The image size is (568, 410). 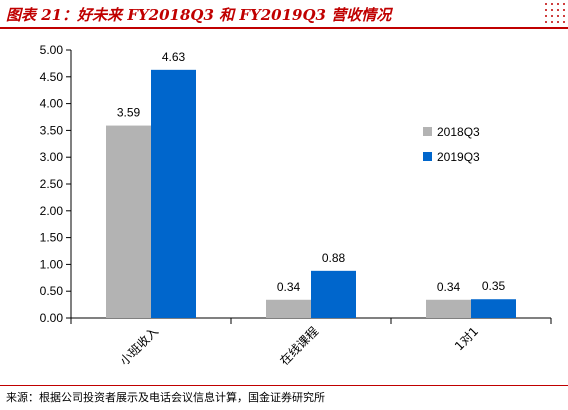 I want to click on source-note: 来源：根据公司投资者展示及电话会议信息计算，国金证券研究所, so click(x=165, y=397).